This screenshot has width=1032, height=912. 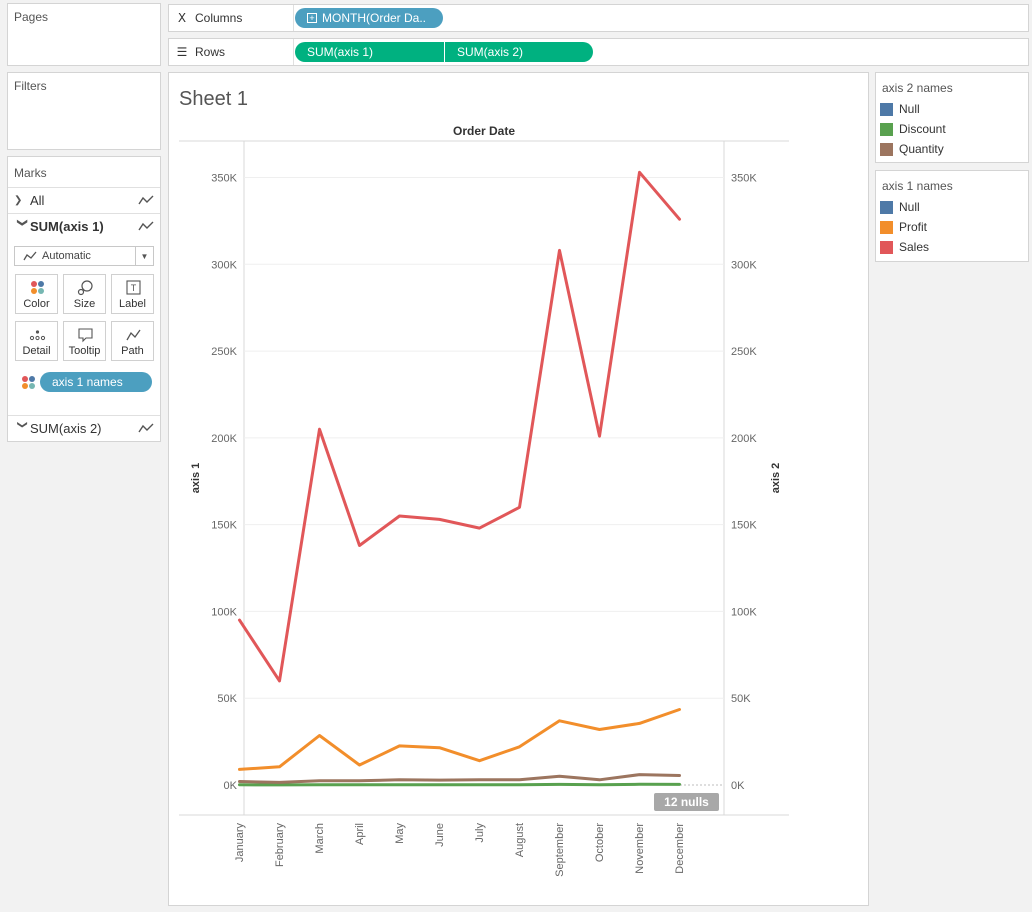 I want to click on y-tick-label: 100K, so click(x=224, y=612).